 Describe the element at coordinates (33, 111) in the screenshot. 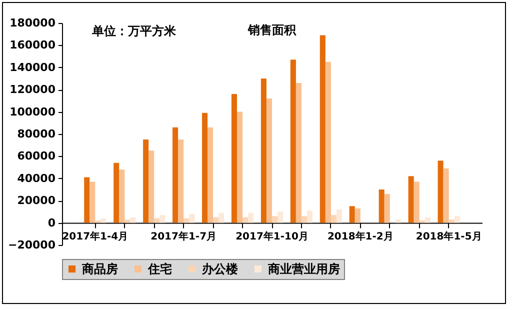

I see `y-tick-label: 100000` at that location.